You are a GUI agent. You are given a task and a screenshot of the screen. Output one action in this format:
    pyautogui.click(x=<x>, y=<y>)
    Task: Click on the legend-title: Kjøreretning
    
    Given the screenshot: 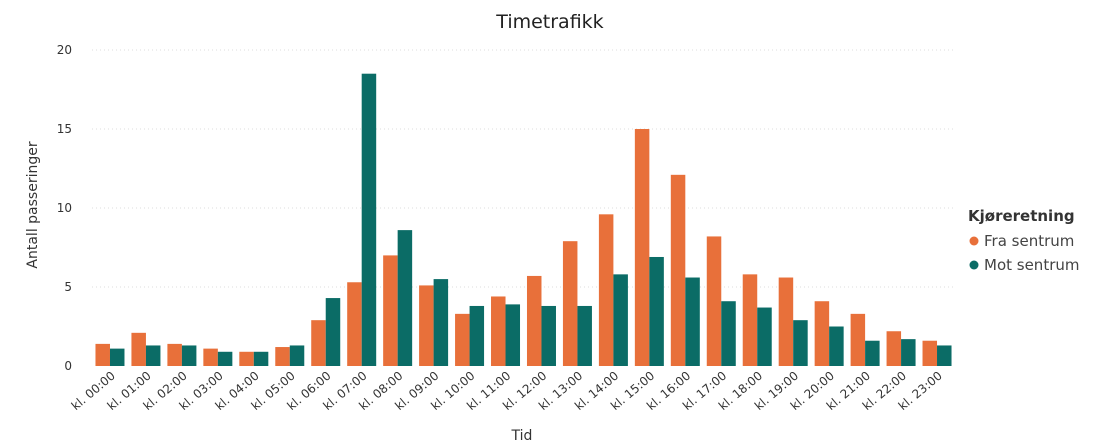 What is the action you would take?
    pyautogui.click(x=1021, y=216)
    